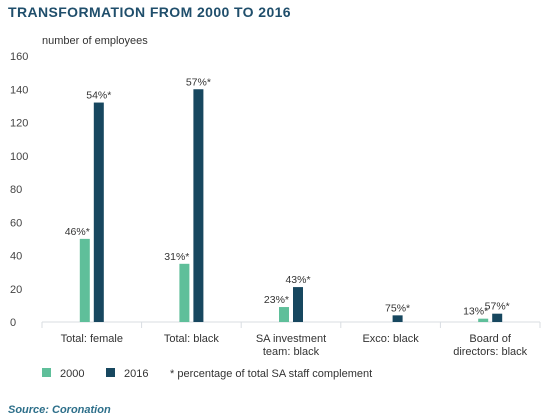  I want to click on data-label: 43%*, so click(297, 280).